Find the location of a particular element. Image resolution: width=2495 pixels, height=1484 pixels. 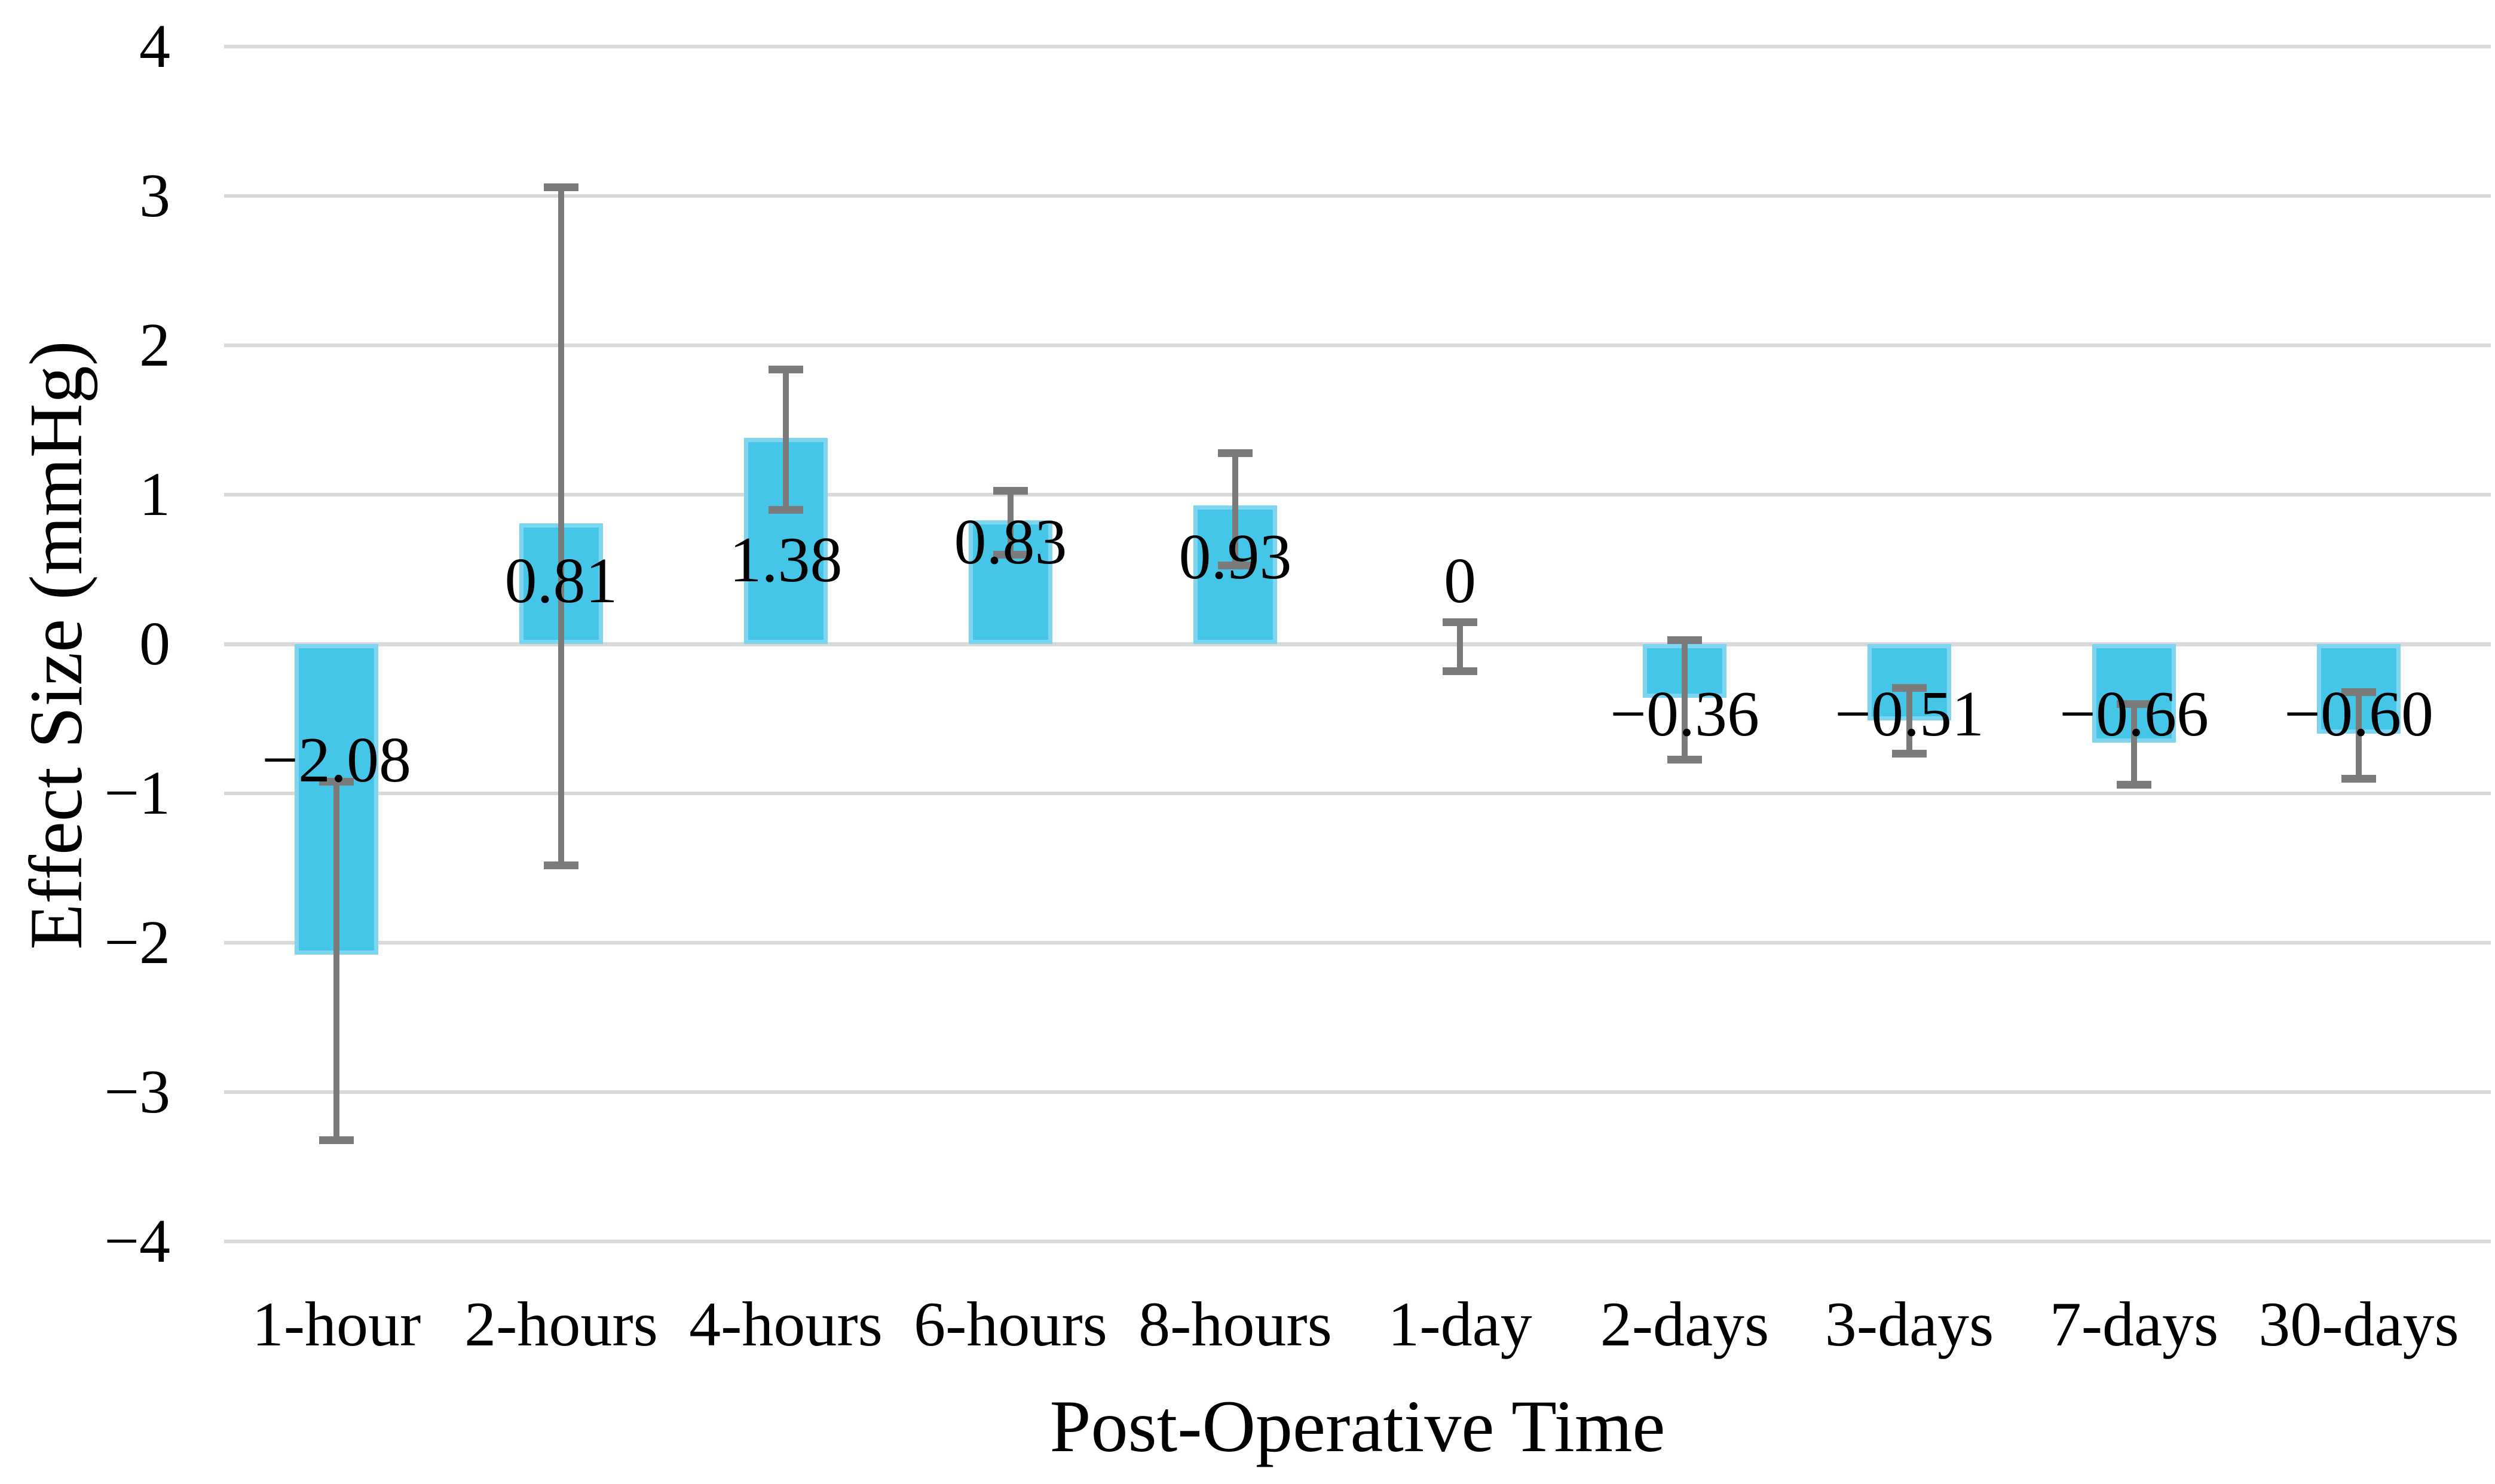

data-label: −0.60 is located at coordinates (2358, 714).